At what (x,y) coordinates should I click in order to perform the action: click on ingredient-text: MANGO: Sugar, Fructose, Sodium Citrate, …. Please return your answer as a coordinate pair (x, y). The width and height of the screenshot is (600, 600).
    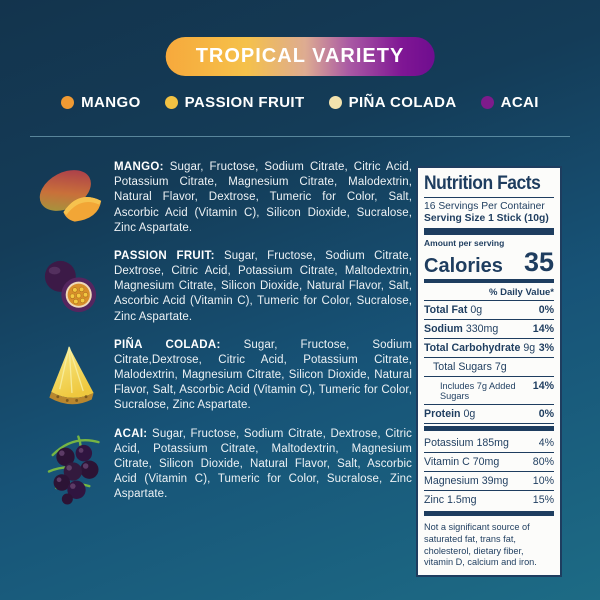
    Looking at the image, I should click on (263, 197).